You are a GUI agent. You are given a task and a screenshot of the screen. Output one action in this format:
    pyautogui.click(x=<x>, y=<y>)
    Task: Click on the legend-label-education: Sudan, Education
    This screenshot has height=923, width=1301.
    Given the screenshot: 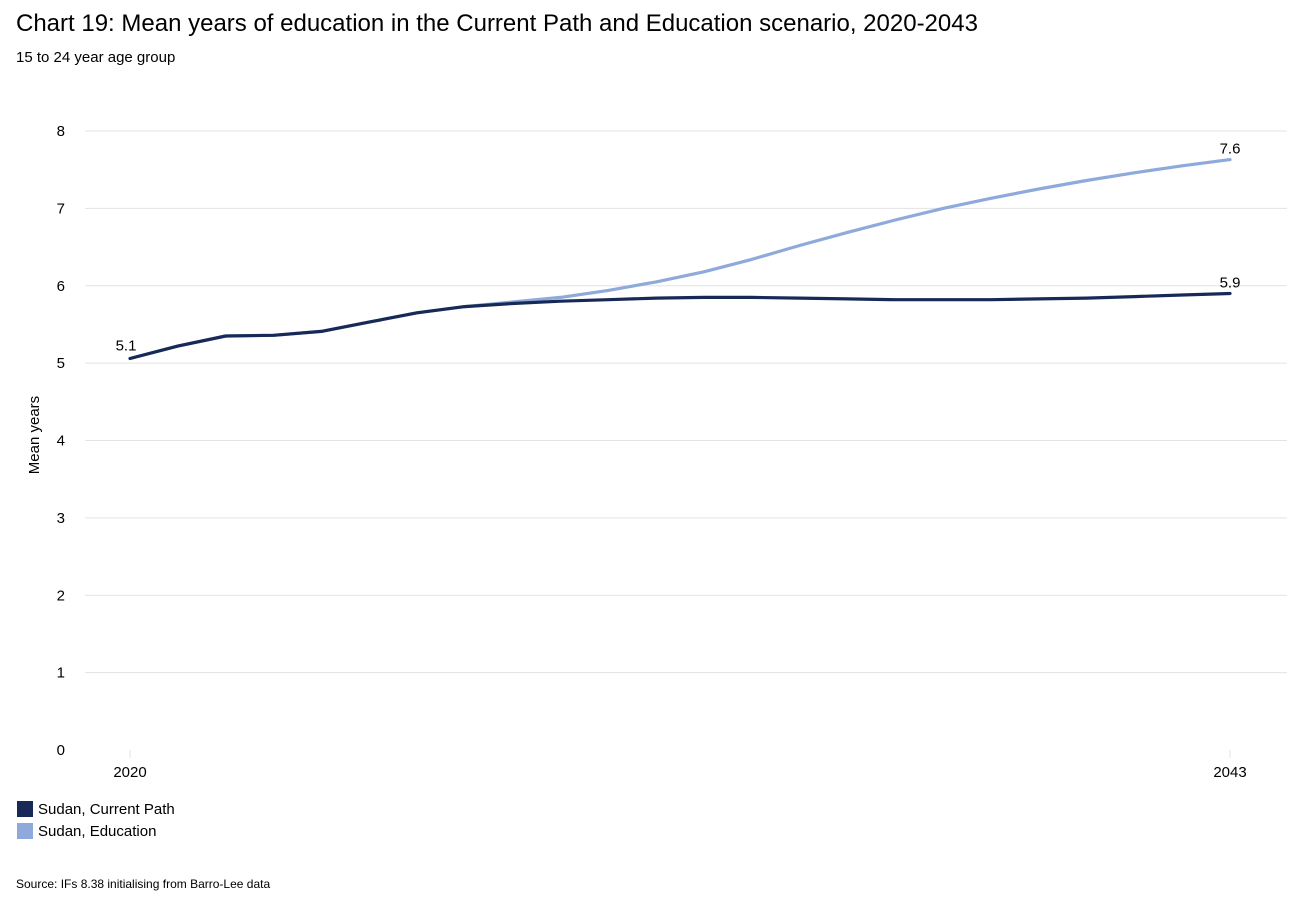 What is the action you would take?
    pyautogui.click(x=97, y=831)
    